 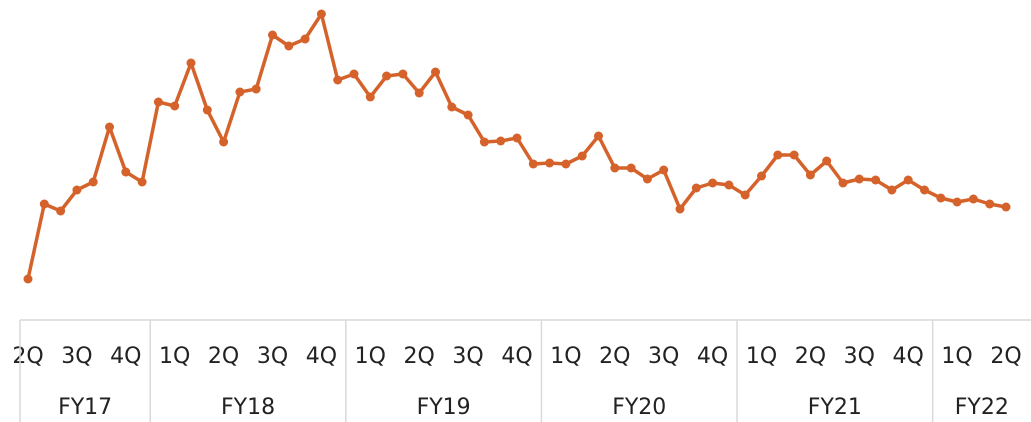 What do you see at coordinates (982, 407) in the screenshot?
I see `group-label: FY22` at bounding box center [982, 407].